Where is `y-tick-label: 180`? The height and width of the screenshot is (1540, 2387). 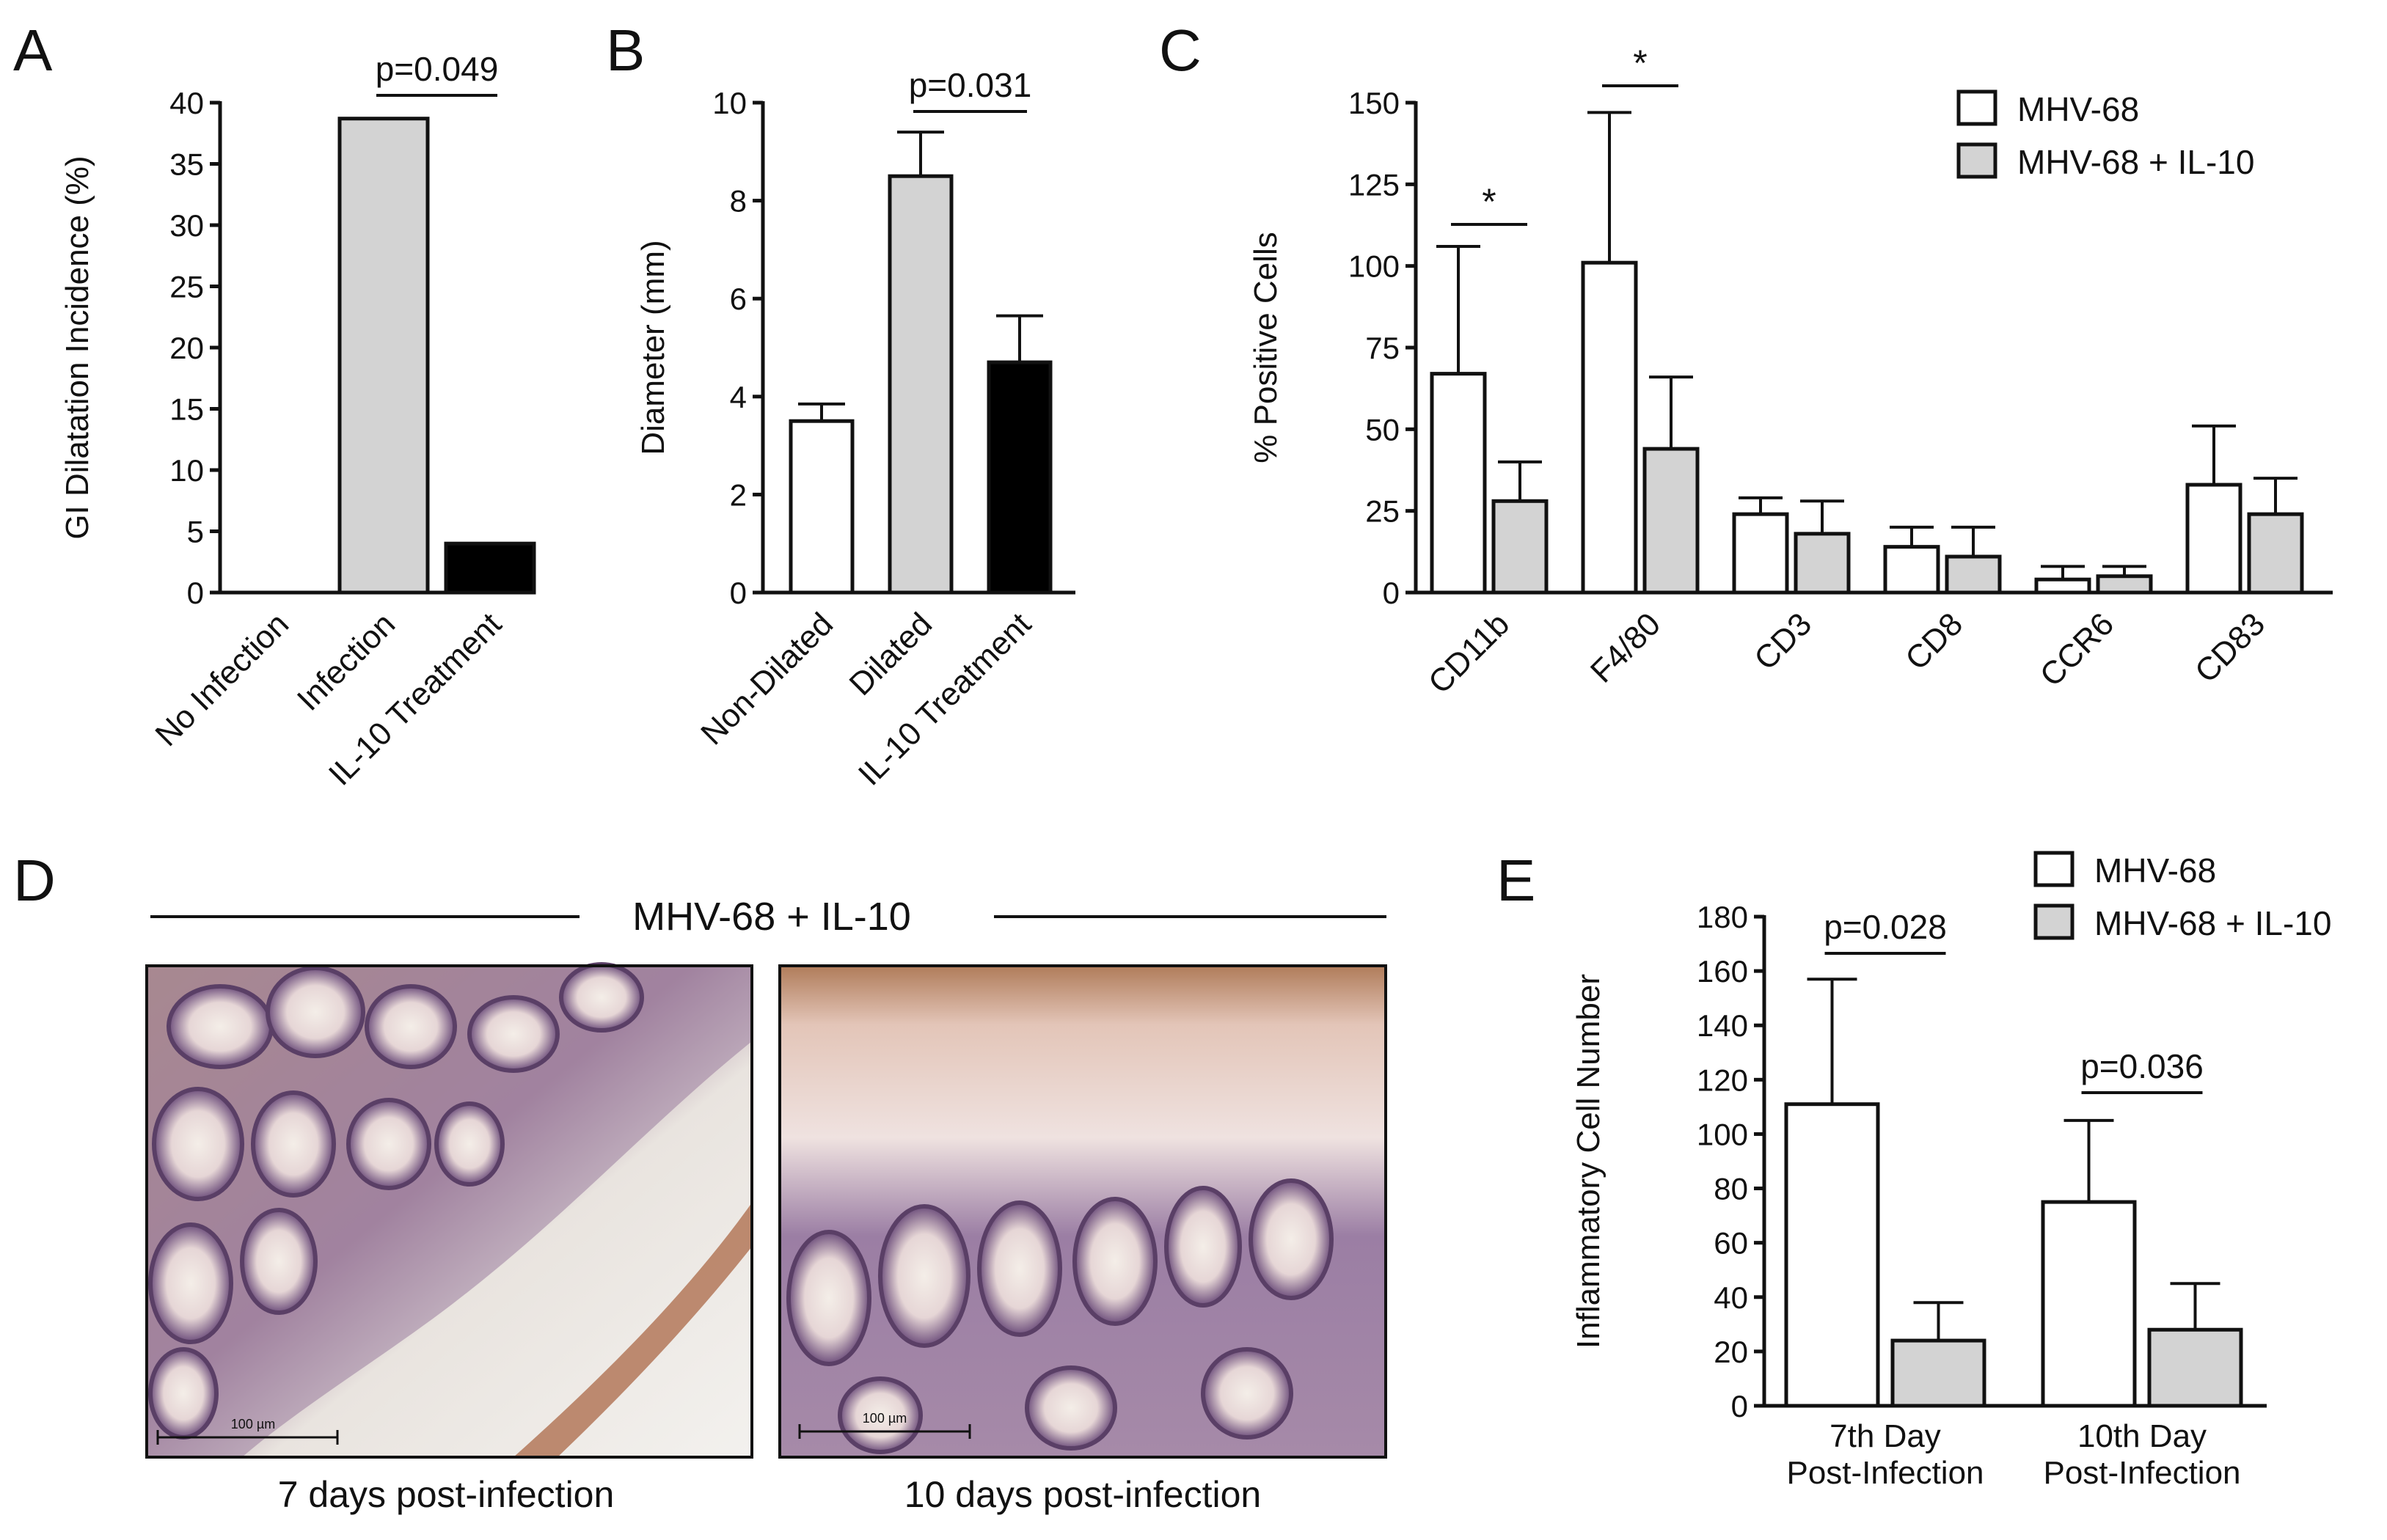
y-tick-label: 180 is located at coordinates (1723, 917).